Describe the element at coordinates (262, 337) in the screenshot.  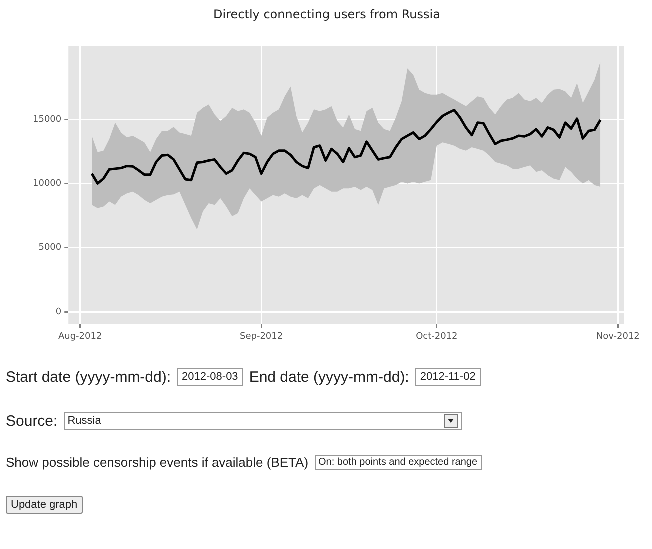
I see `x-tick-label: Sep-2012` at that location.